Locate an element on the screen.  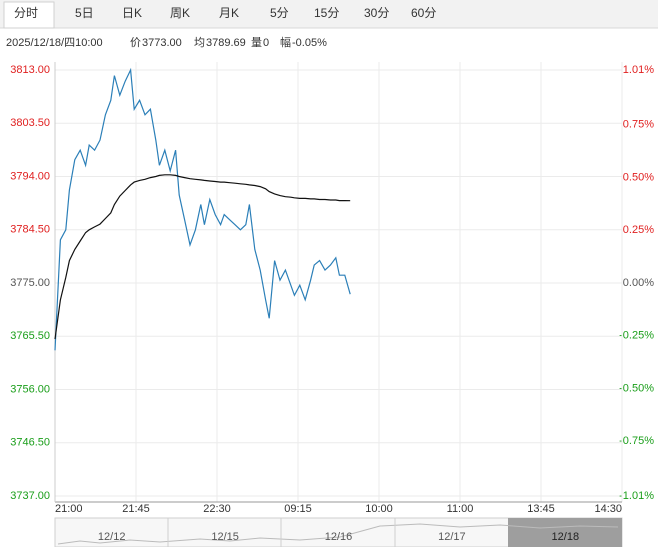
info-text: 均 is located at coordinates (199, 42).